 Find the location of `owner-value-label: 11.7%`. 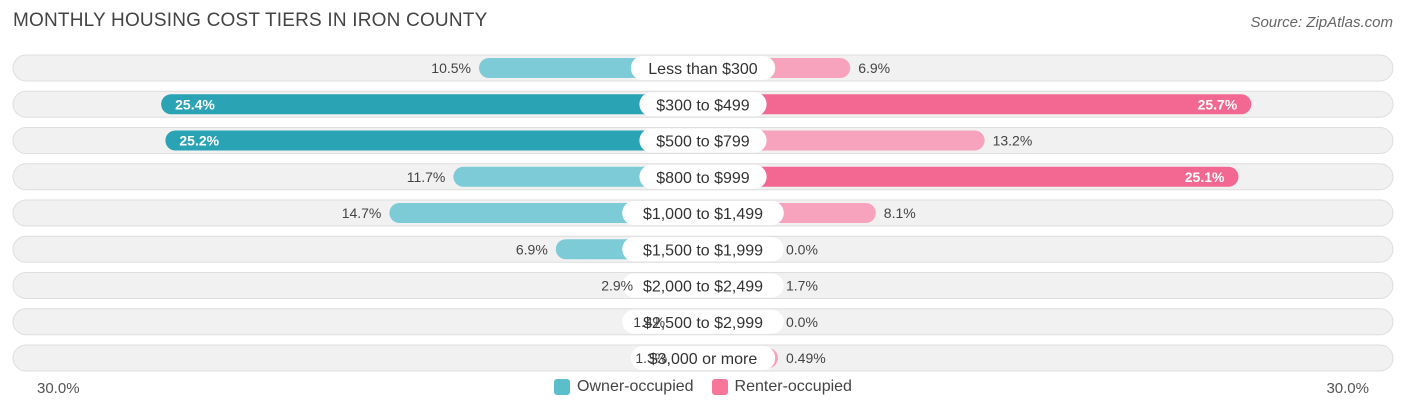

owner-value-label: 11.7% is located at coordinates (426, 177).